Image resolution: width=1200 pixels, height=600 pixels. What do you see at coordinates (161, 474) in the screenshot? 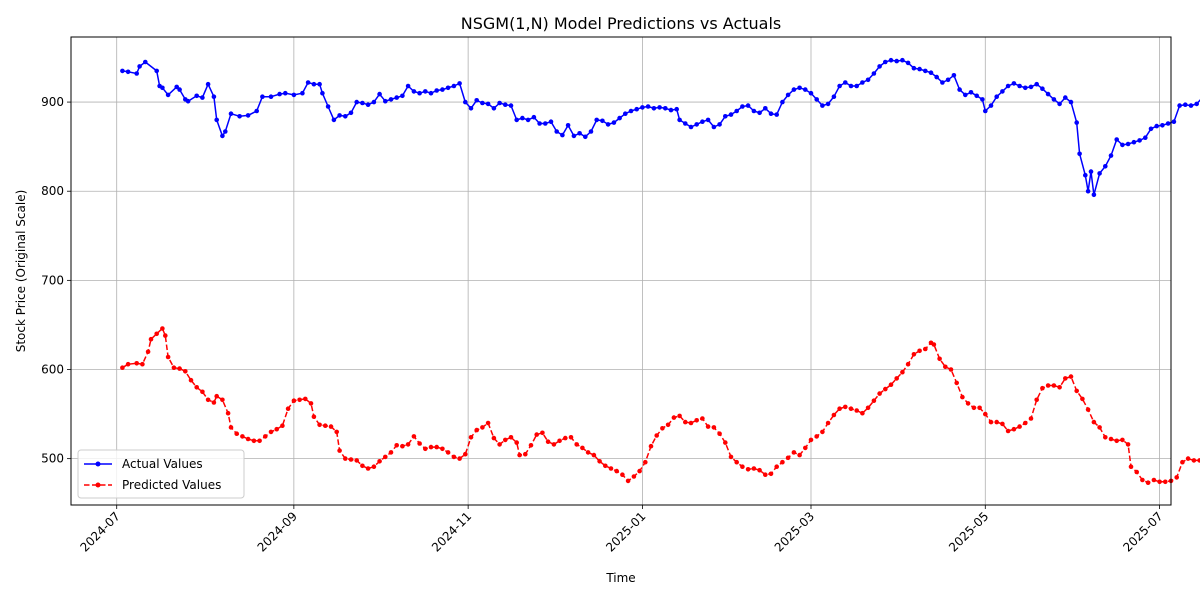
I see `legend: Actual Values Predicted Values` at bounding box center [161, 474].